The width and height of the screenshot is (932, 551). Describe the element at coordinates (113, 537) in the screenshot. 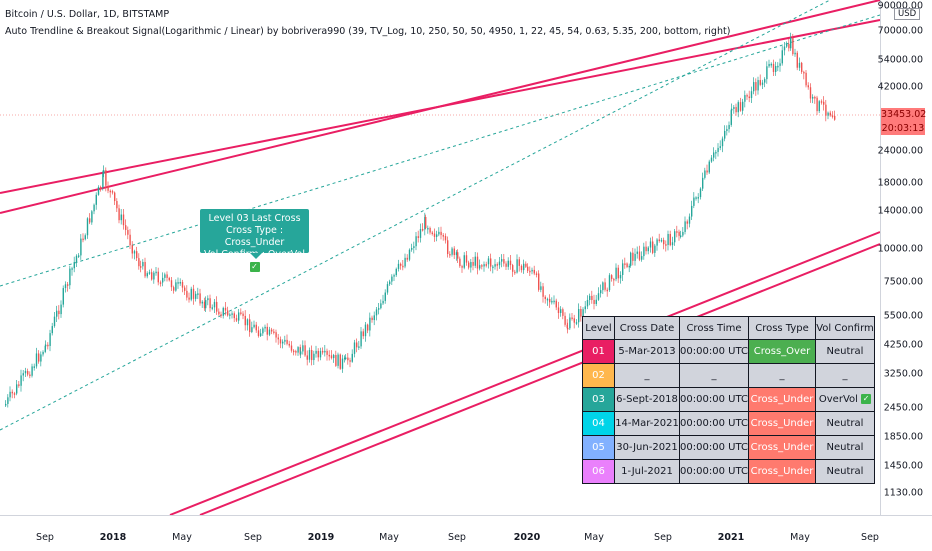

I see `time-tick: 2018` at that location.